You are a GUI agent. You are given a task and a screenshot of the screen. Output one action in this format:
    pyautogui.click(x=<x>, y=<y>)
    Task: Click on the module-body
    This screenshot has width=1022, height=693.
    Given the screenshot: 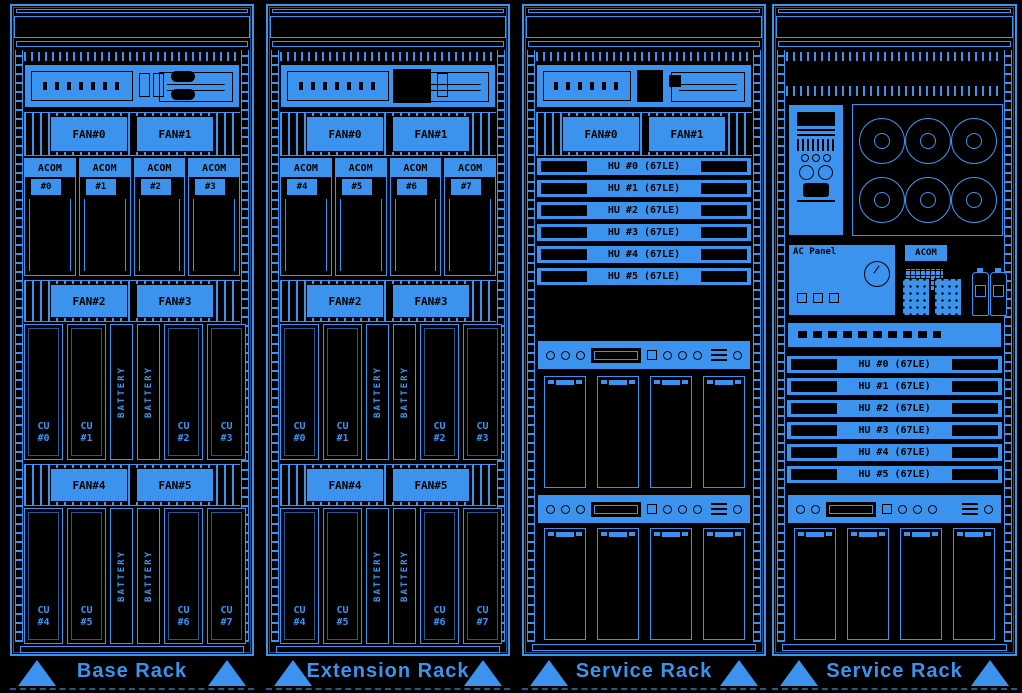 What is the action you would take?
    pyautogui.click(x=360, y=235)
    